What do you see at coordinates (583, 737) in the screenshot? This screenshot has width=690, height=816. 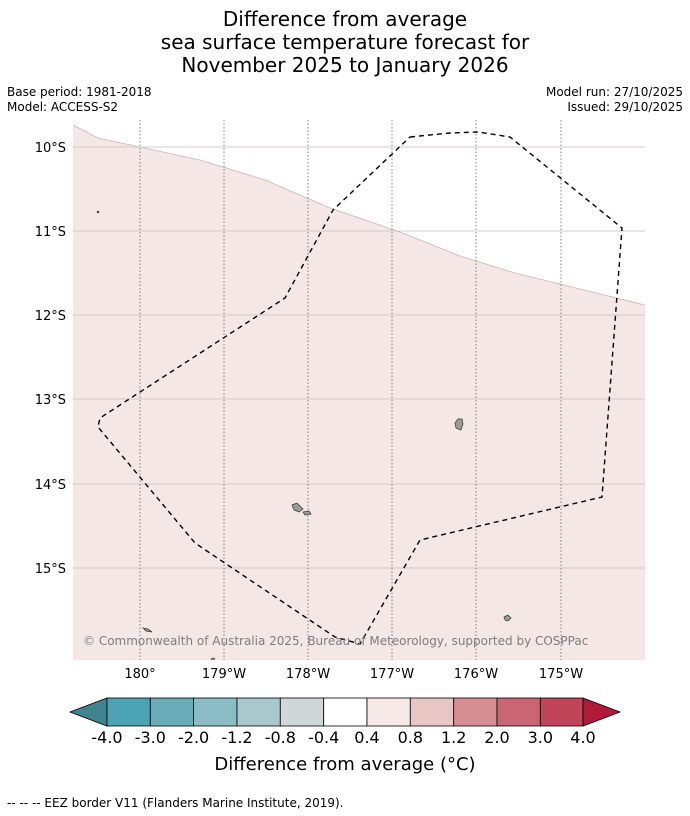 I see `colorbar-label-12: 4.0` at bounding box center [583, 737].